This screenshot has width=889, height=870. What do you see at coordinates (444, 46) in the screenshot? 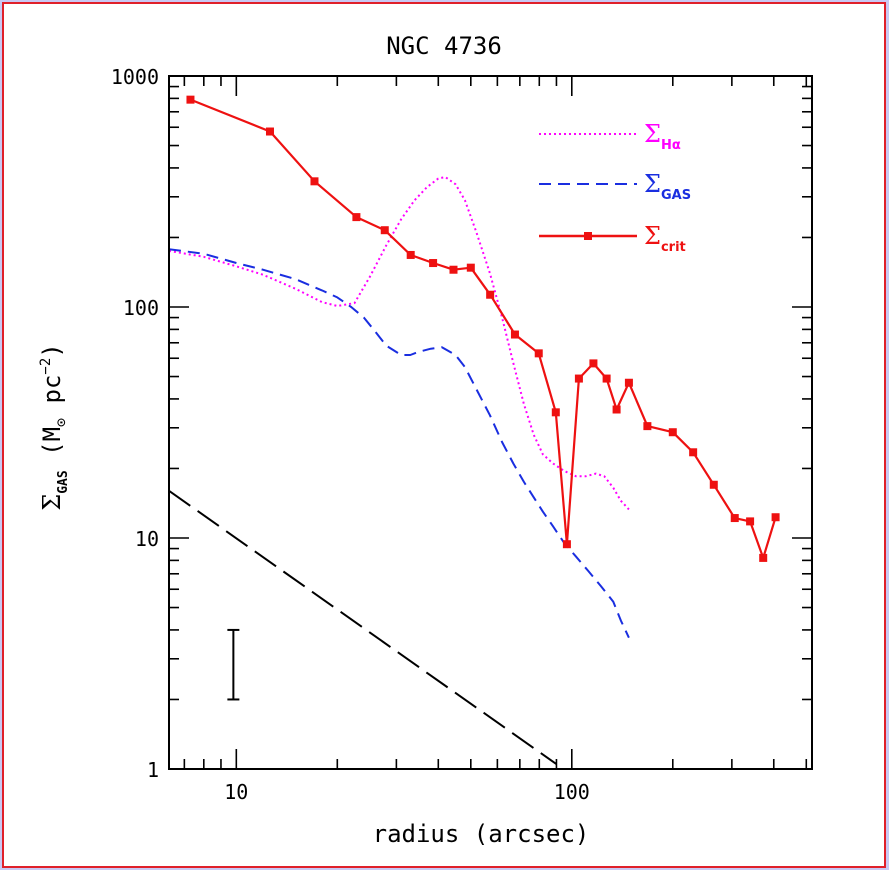
I see `chart-title: NGC 4736` at bounding box center [444, 46].